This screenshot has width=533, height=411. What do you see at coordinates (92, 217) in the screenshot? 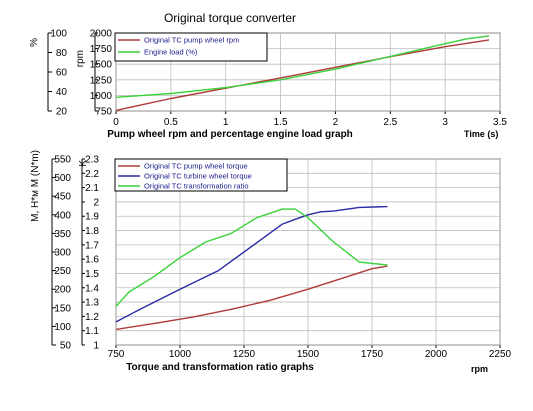
I see `inner-y-tick-label: 1.9` at bounding box center [92, 217].